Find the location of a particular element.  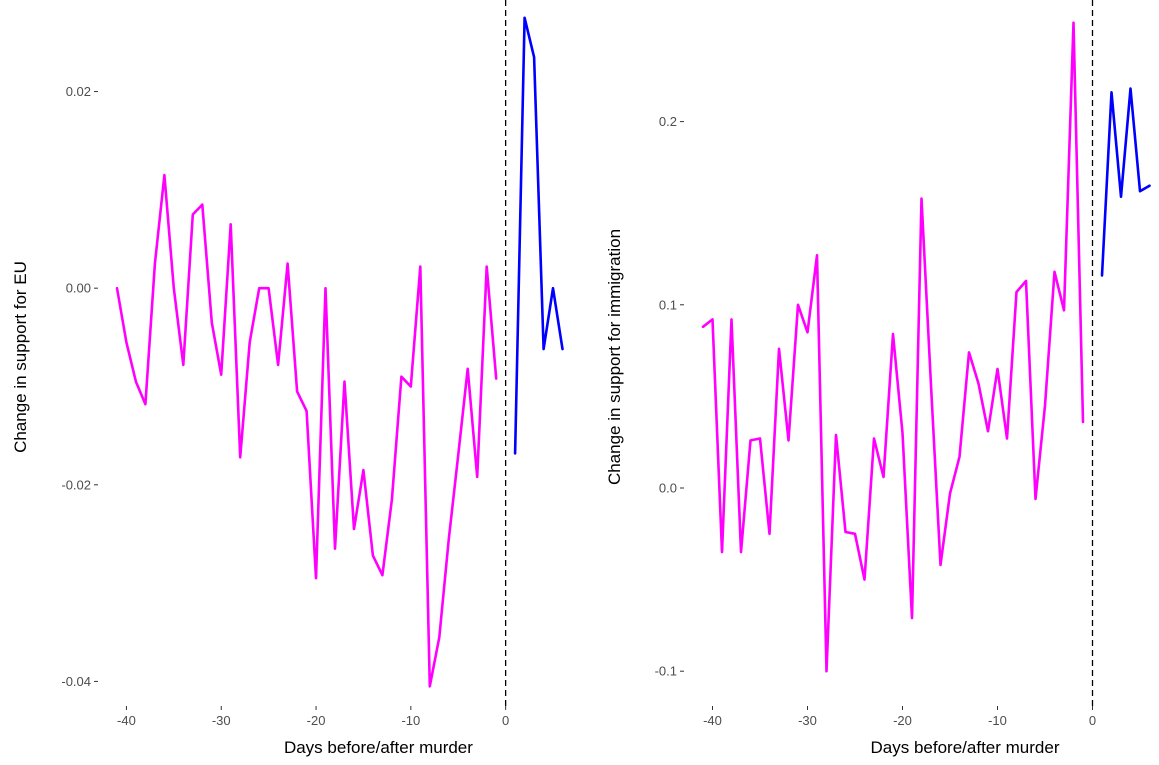

y-tick-label: 0.0 is located at coordinates (668, 487).